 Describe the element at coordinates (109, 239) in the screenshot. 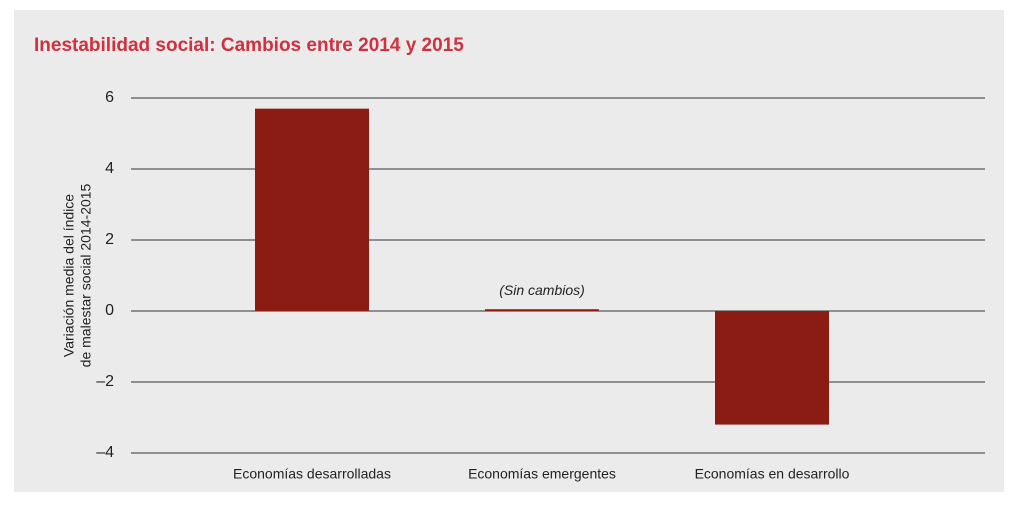

I see `y-tick-label: 2` at that location.